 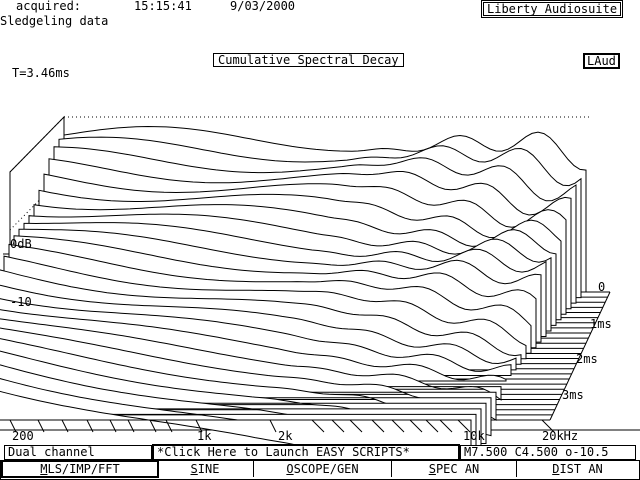 What do you see at coordinates (560, 436) in the screenshot?
I see `freq-label-20khz: 20kHz` at bounding box center [560, 436].